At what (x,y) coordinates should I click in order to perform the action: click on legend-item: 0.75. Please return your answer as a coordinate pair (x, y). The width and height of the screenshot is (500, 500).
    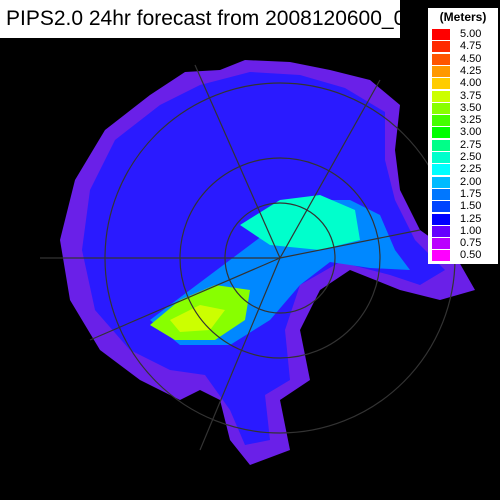
    Looking at the image, I should click on (464, 243).